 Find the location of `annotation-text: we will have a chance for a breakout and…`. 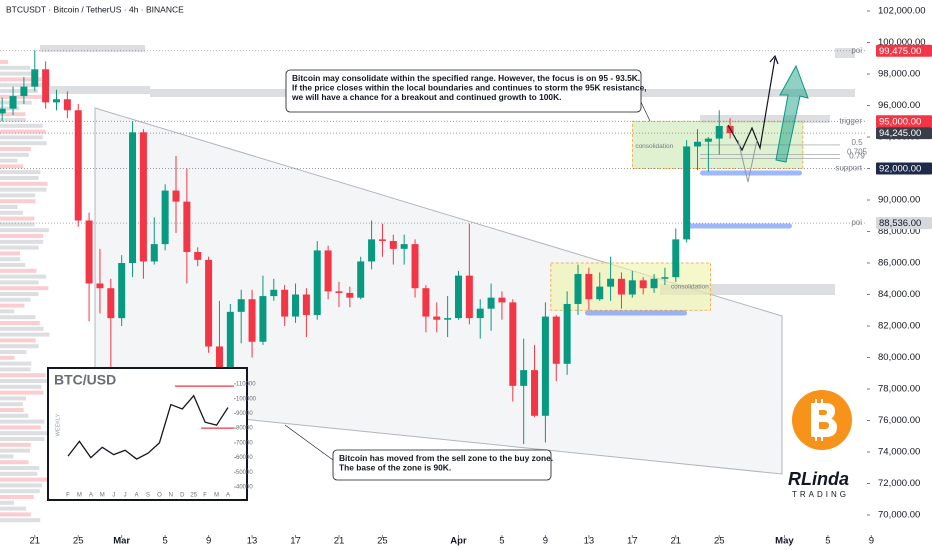

annotation-text: we will have a chance for a breakout and… is located at coordinates (426, 97).